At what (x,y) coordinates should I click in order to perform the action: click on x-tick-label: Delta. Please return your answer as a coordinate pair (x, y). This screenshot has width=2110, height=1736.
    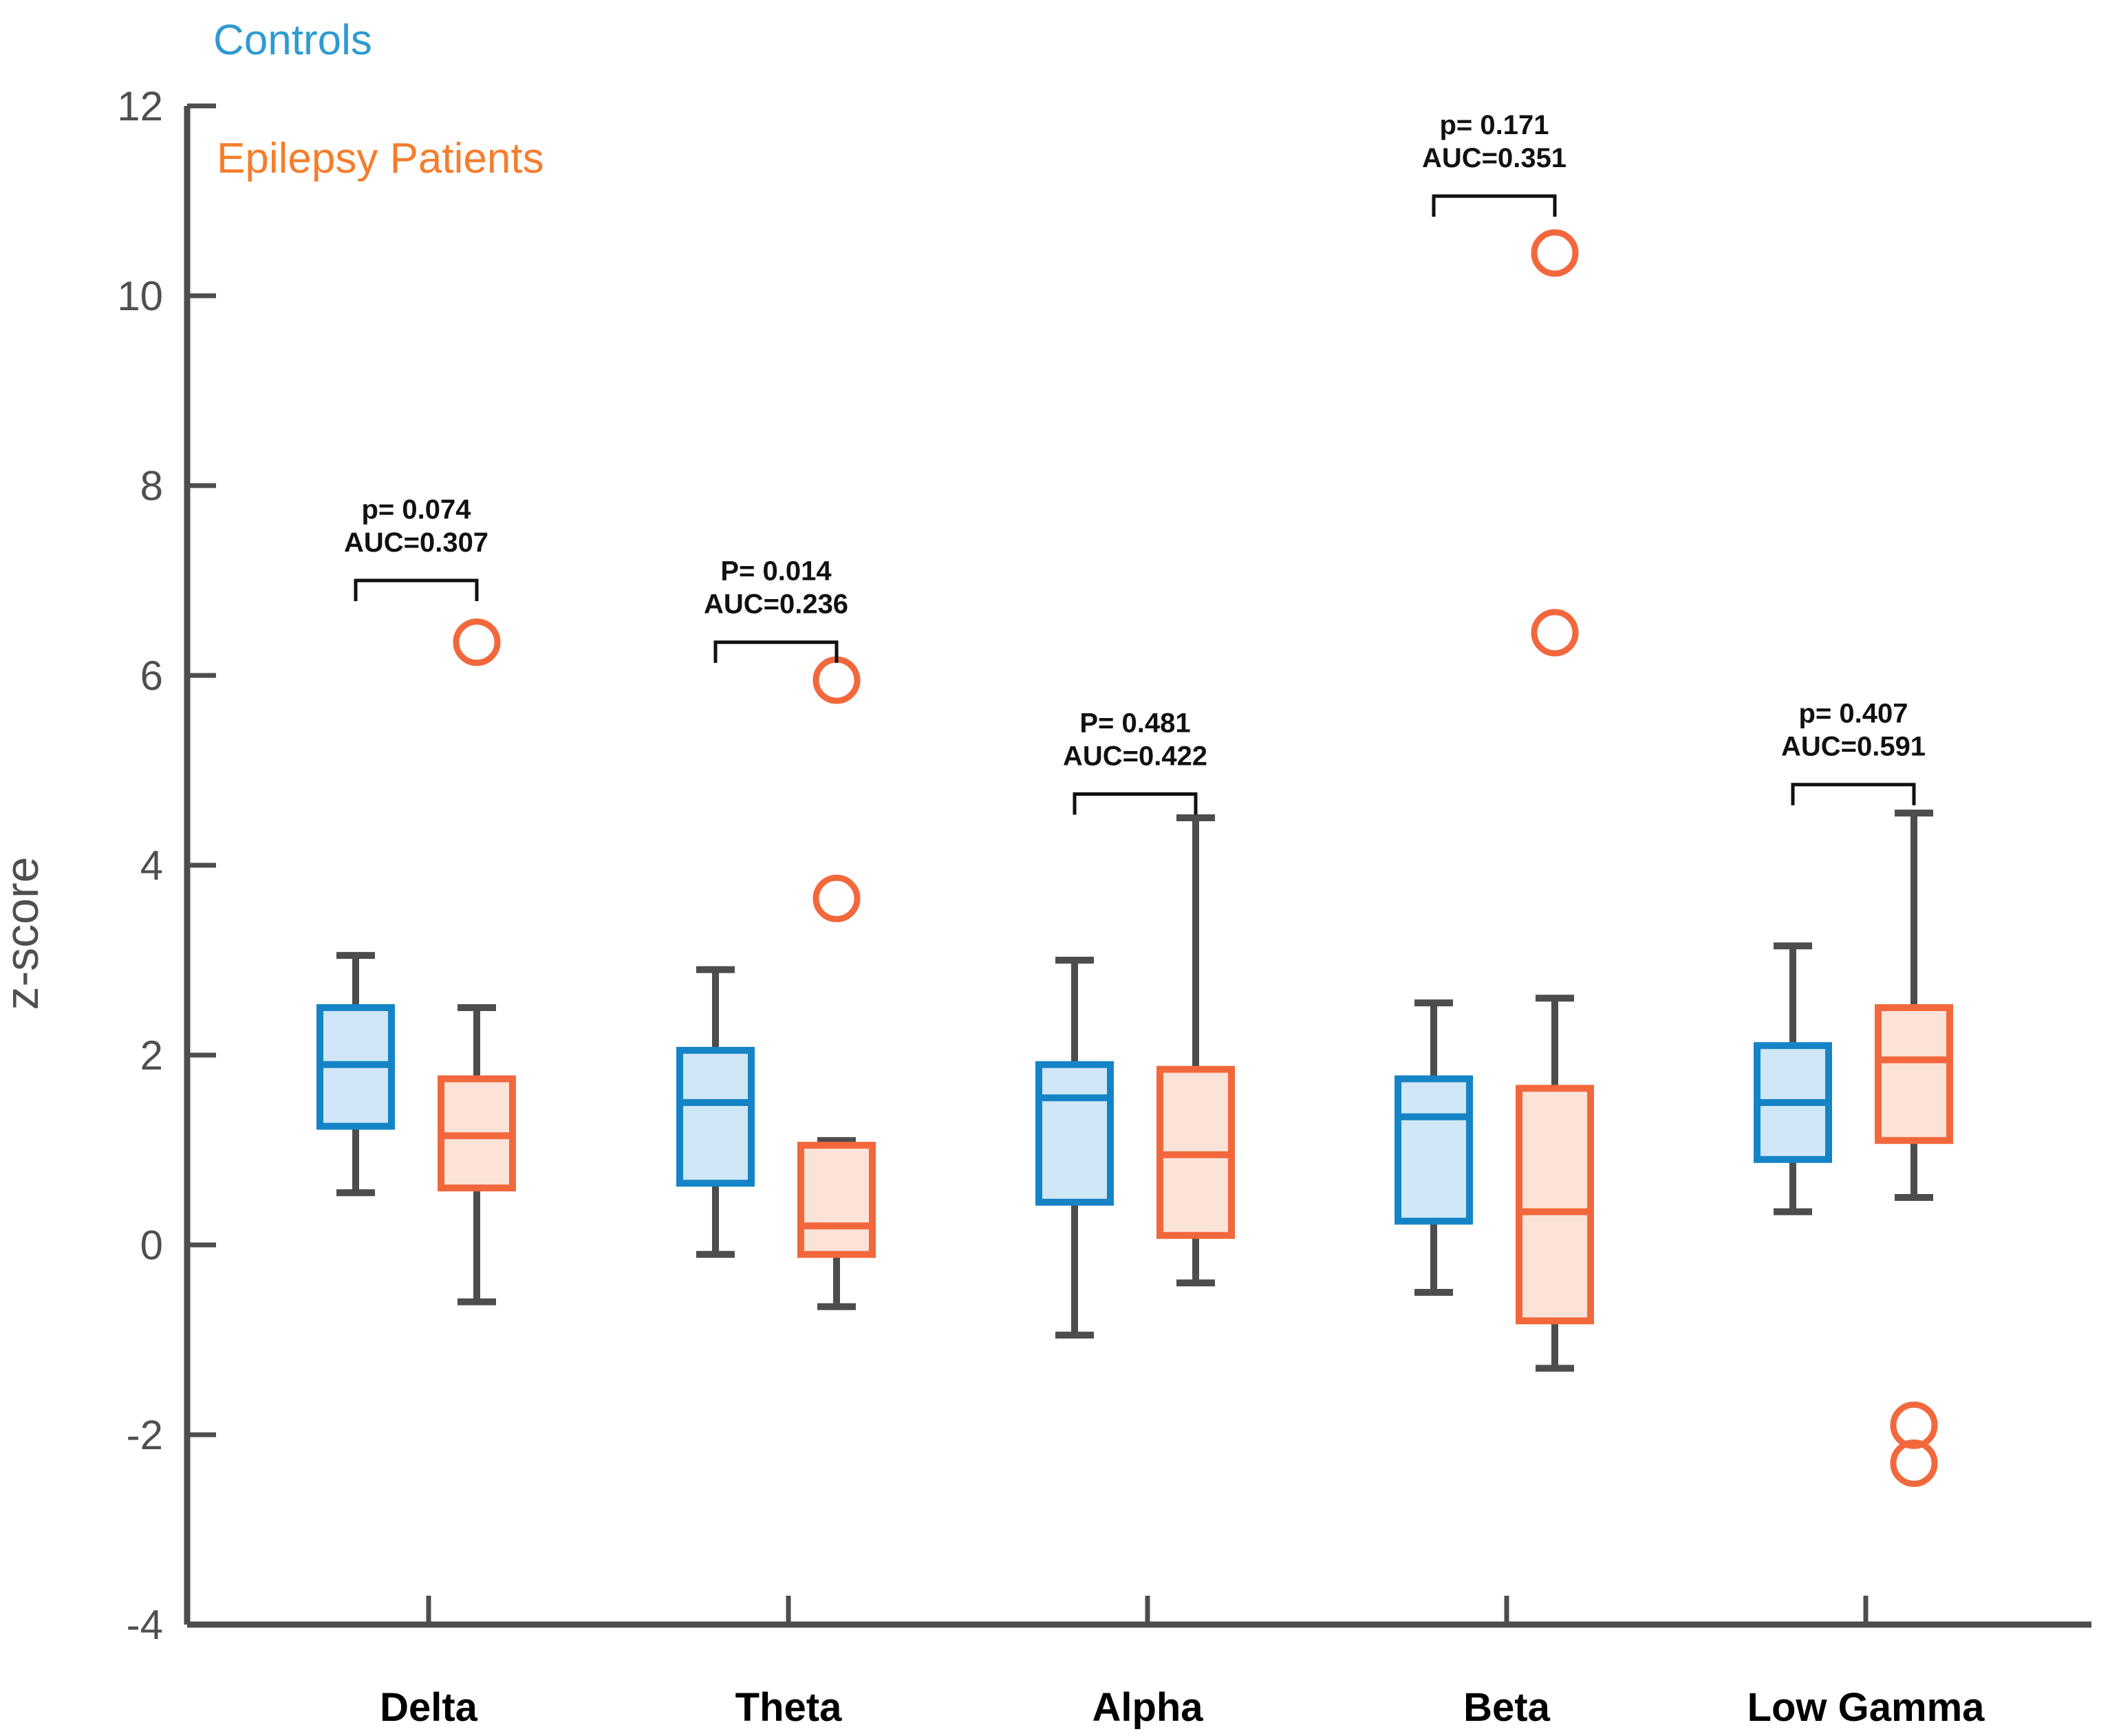
    Looking at the image, I should click on (429, 1707).